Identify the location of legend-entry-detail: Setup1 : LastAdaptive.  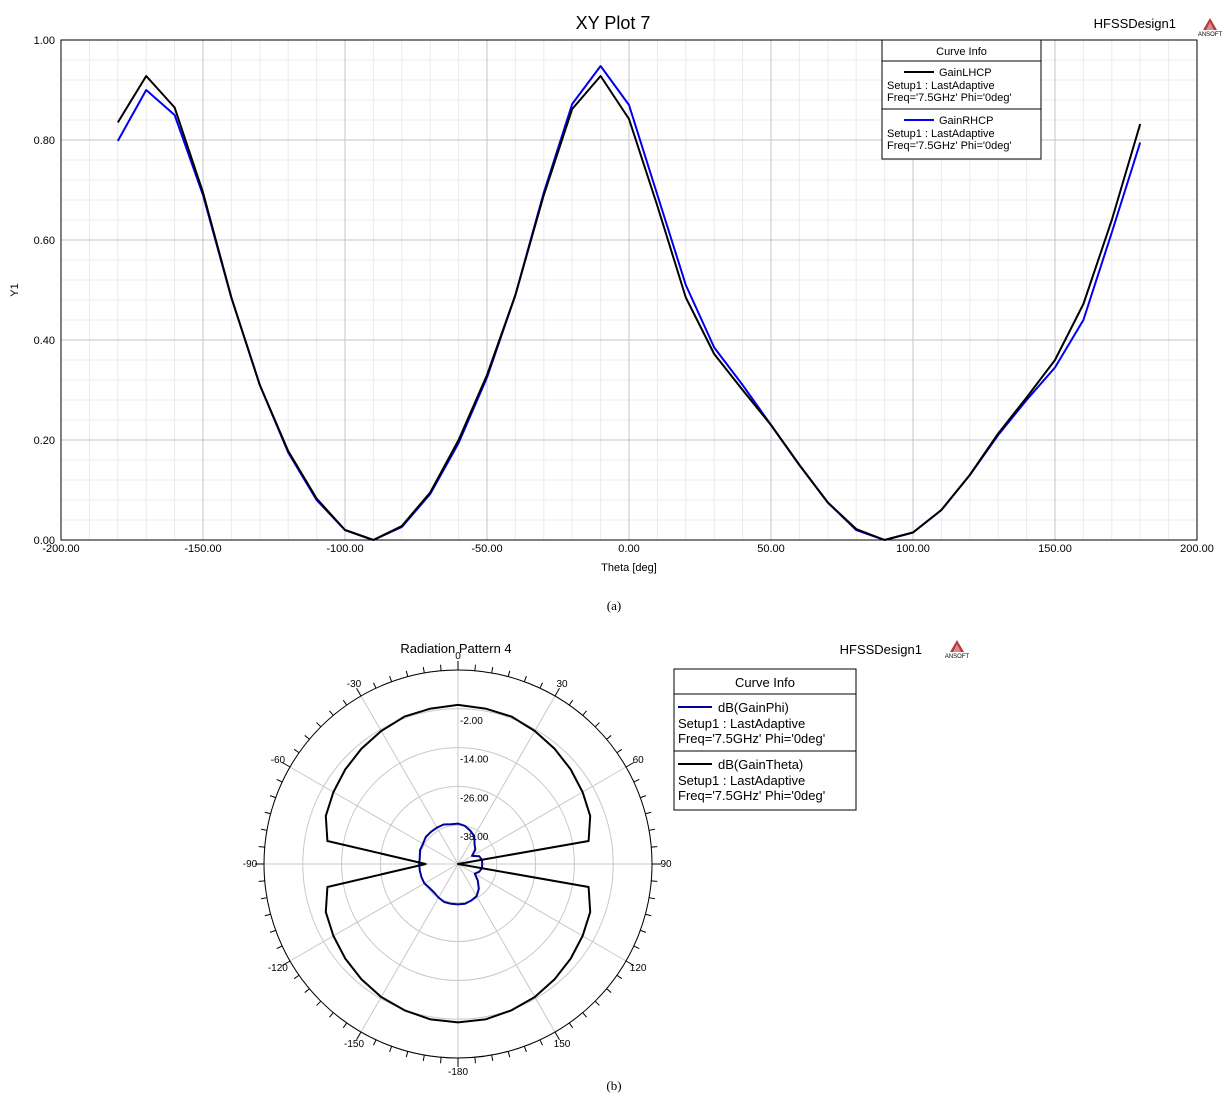
(941, 134).